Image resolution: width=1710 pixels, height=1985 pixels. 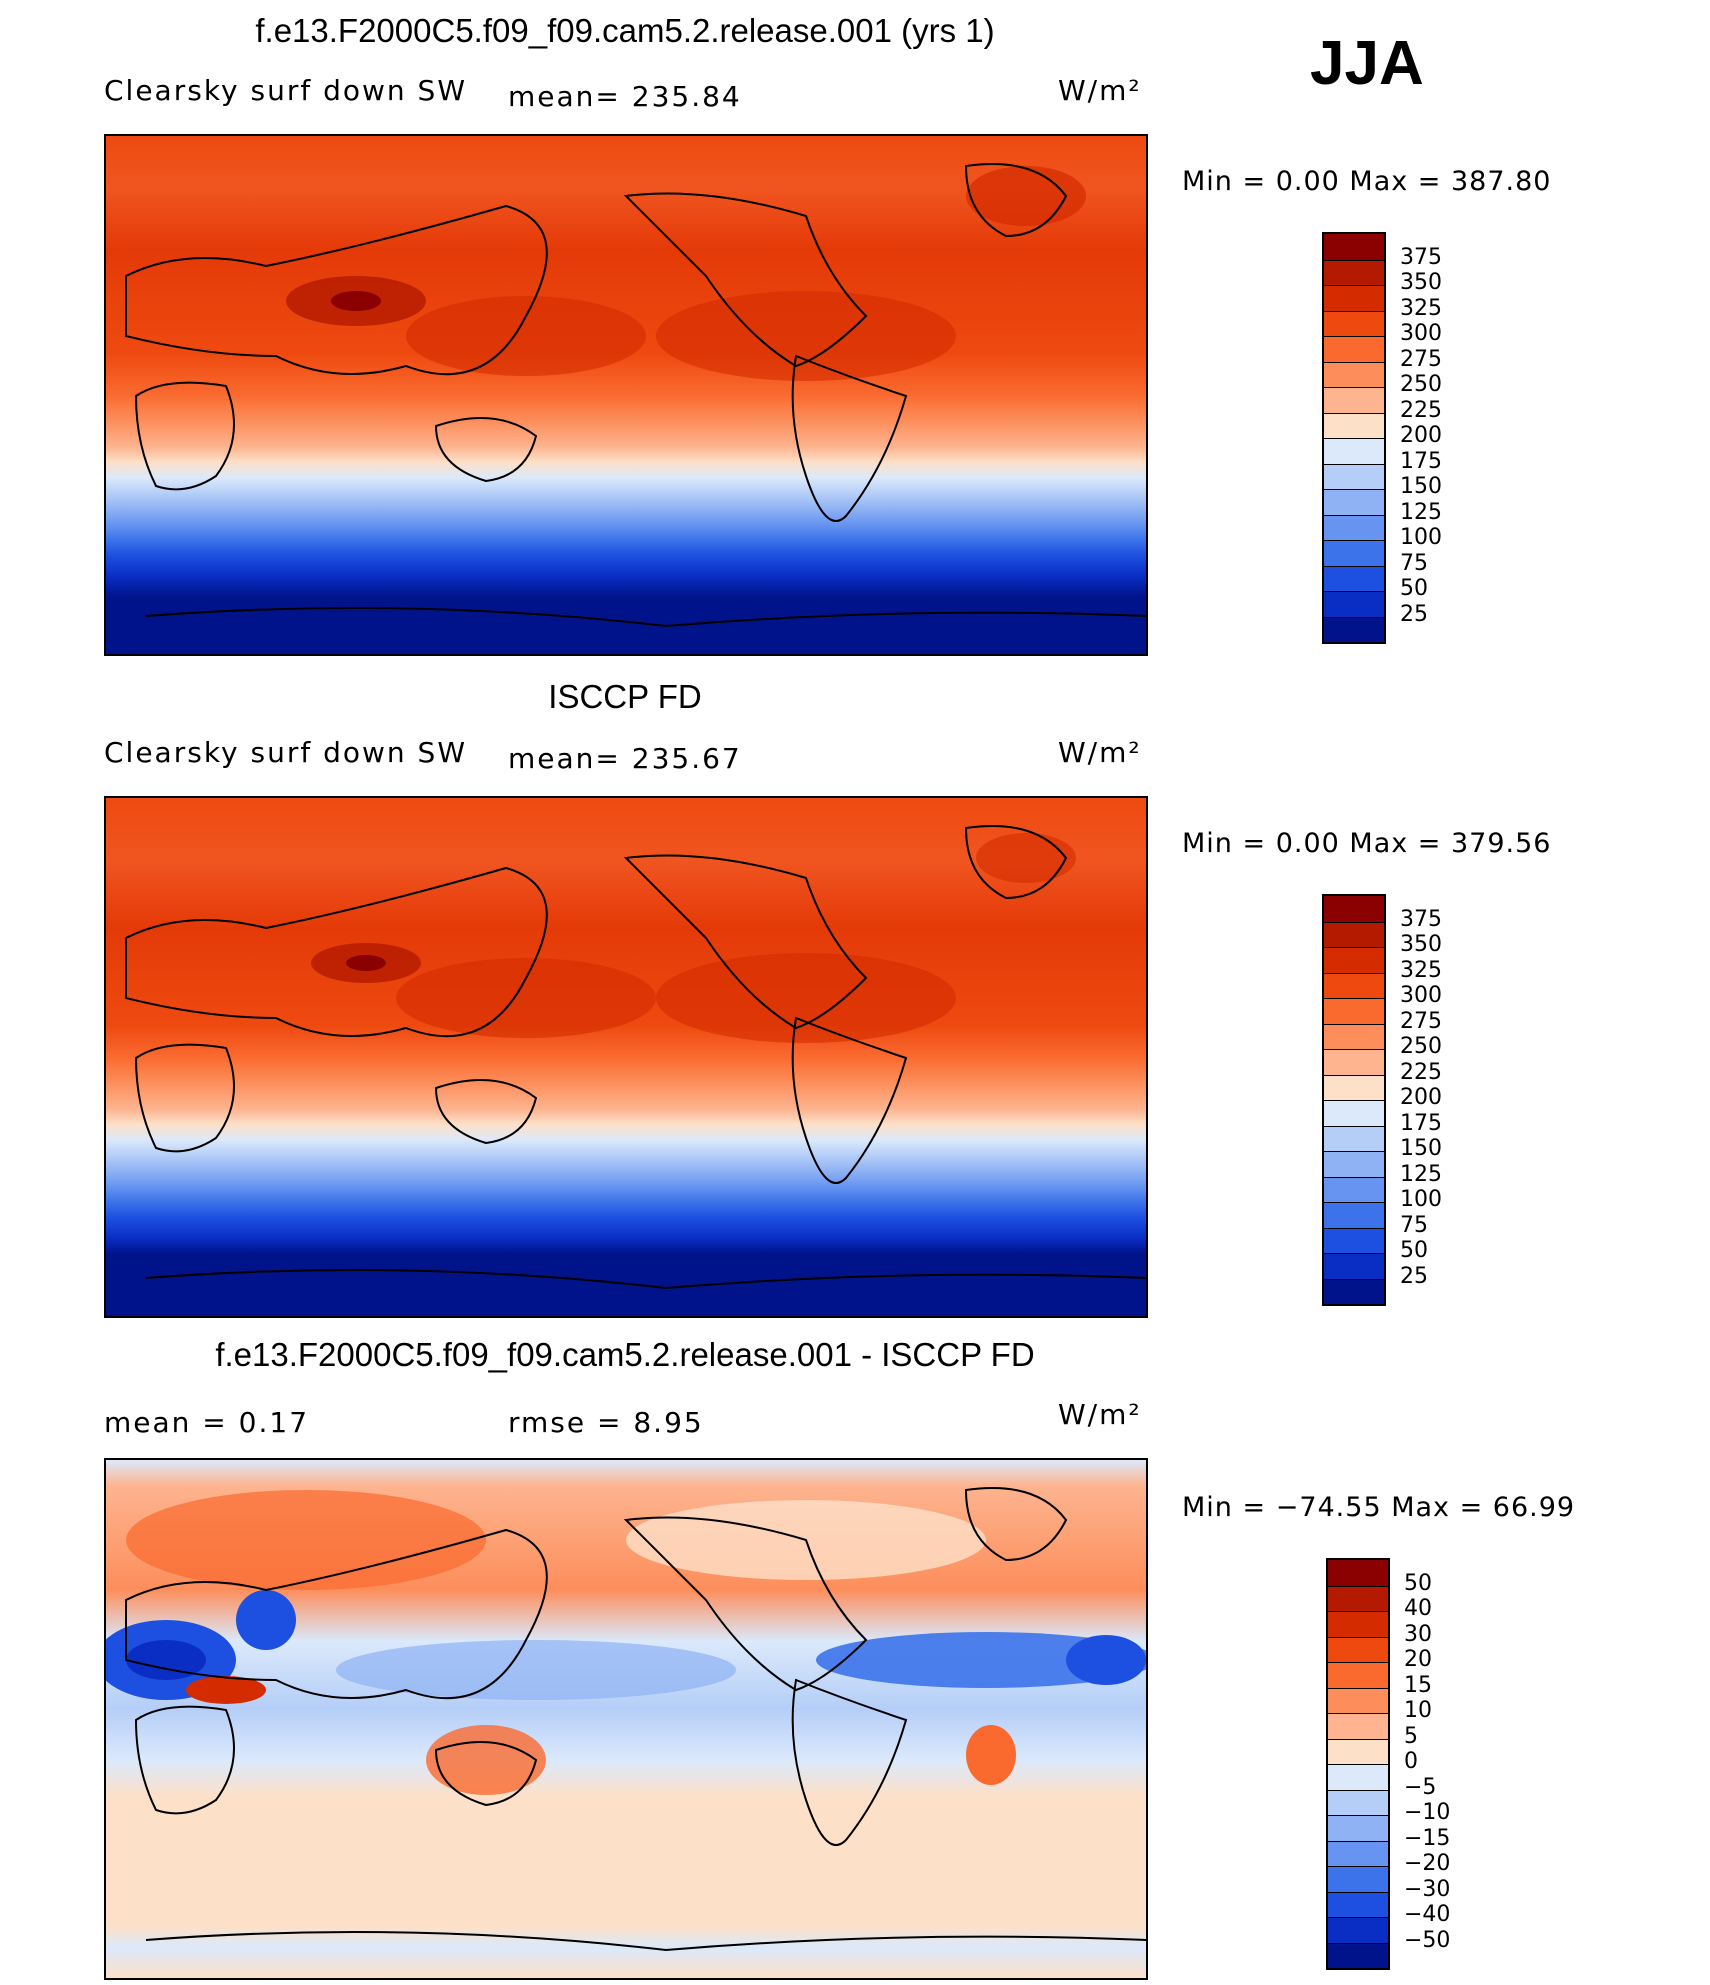 I want to click on colorbar-obs, so click(x=1354, y=1100).